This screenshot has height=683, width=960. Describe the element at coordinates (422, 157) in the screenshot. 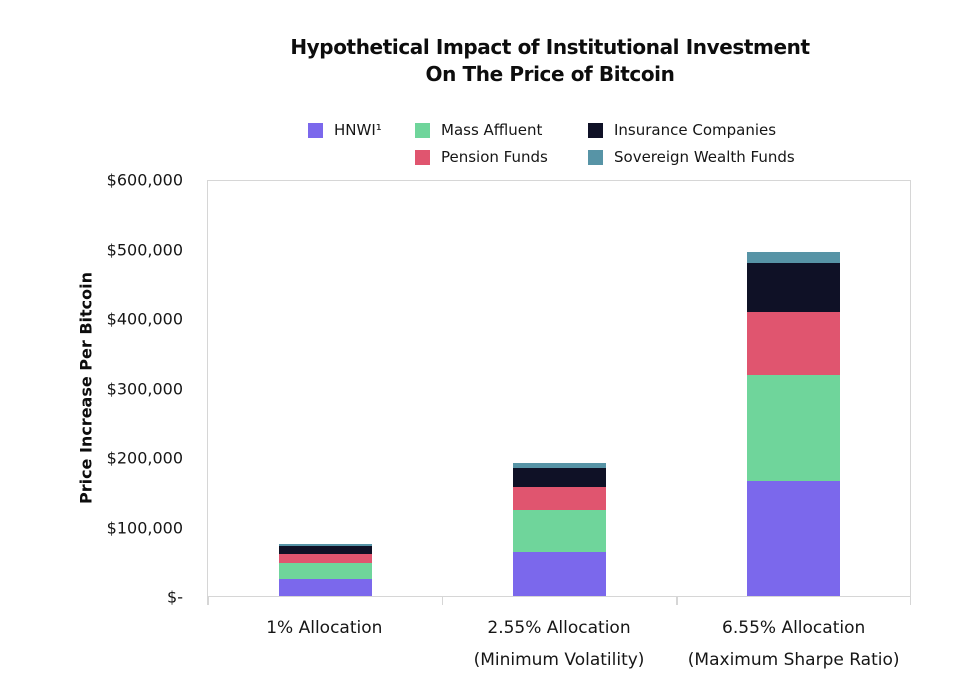

I see `legend-swatch-pension-funds` at that location.